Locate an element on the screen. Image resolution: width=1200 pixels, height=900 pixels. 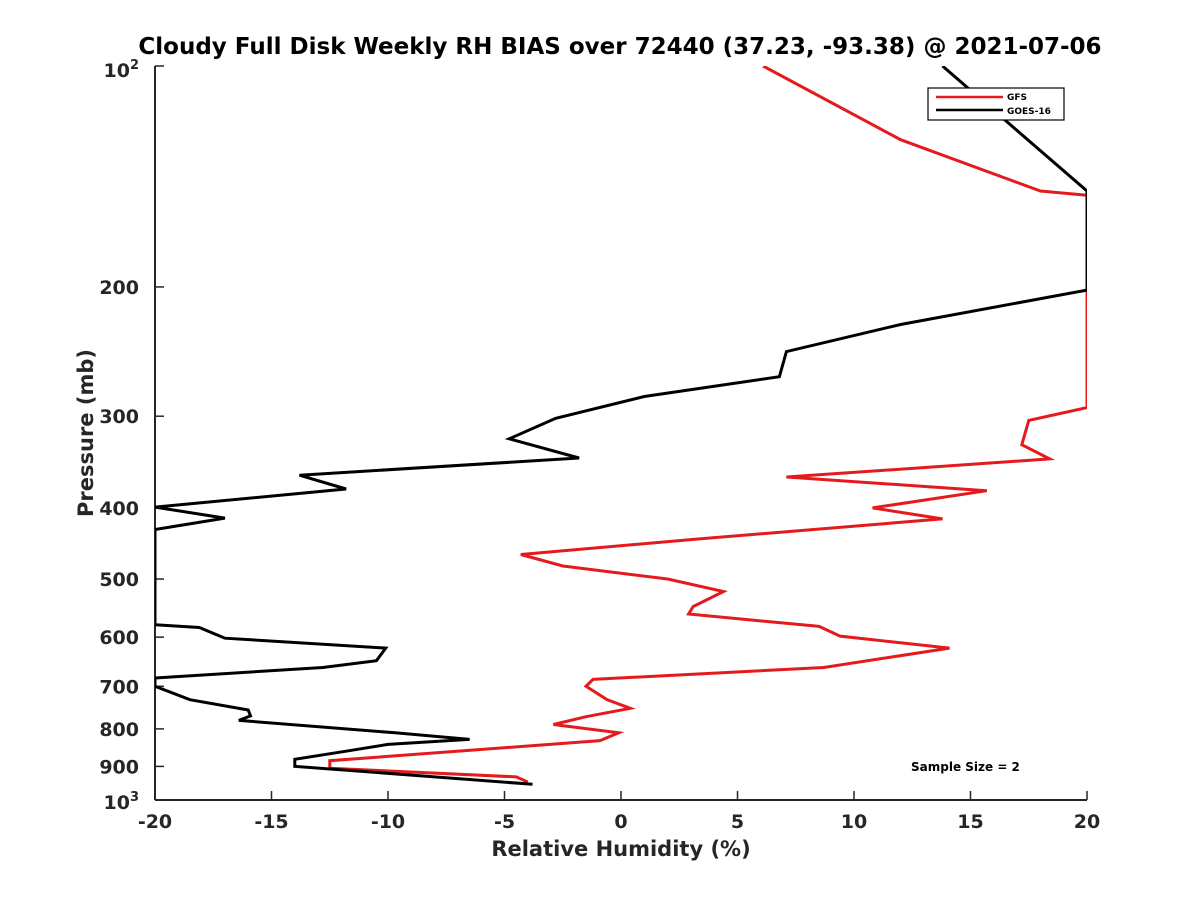
y-tick-label-top: 102 is located at coordinates (122, 70).